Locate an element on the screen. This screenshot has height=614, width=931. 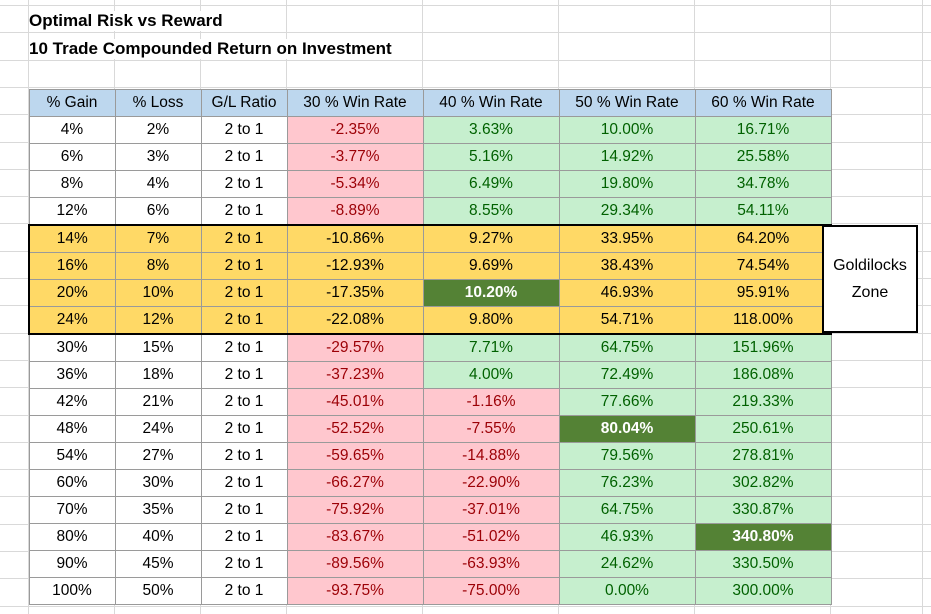
win40-cell: 4.00% is located at coordinates (491, 375).